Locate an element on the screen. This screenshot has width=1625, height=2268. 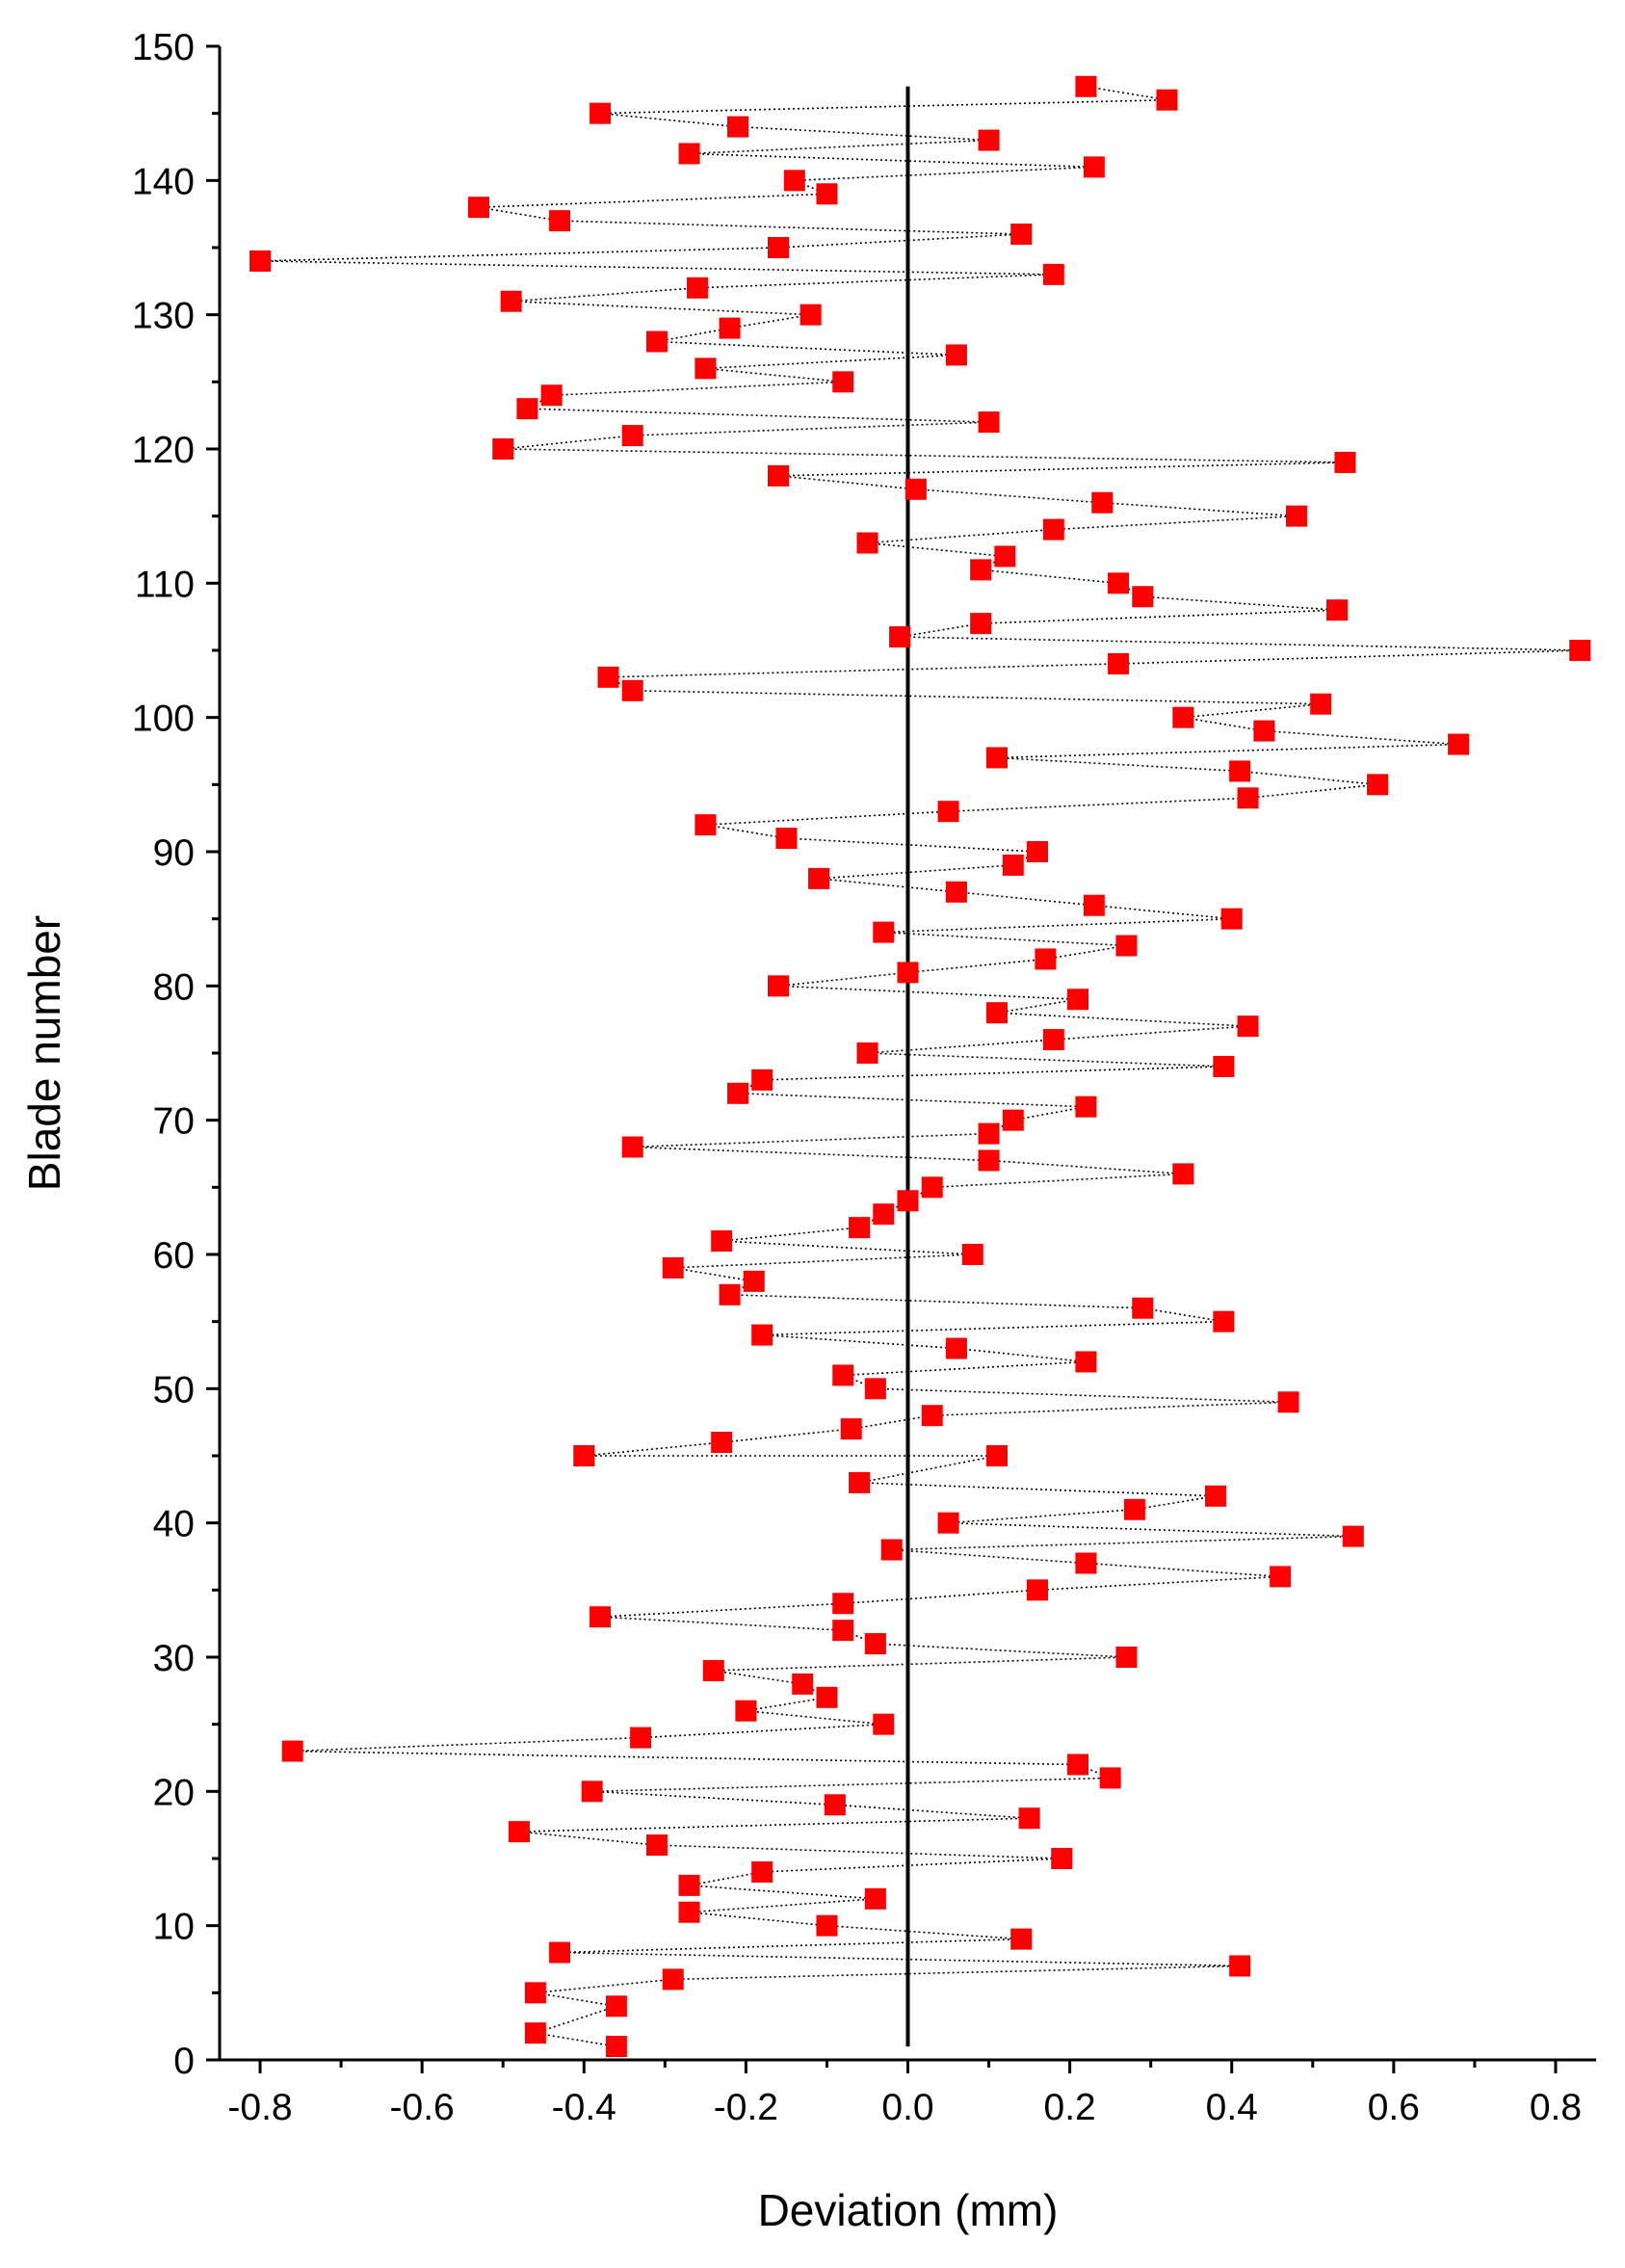
y-tick-label: 120 is located at coordinates (164, 450).